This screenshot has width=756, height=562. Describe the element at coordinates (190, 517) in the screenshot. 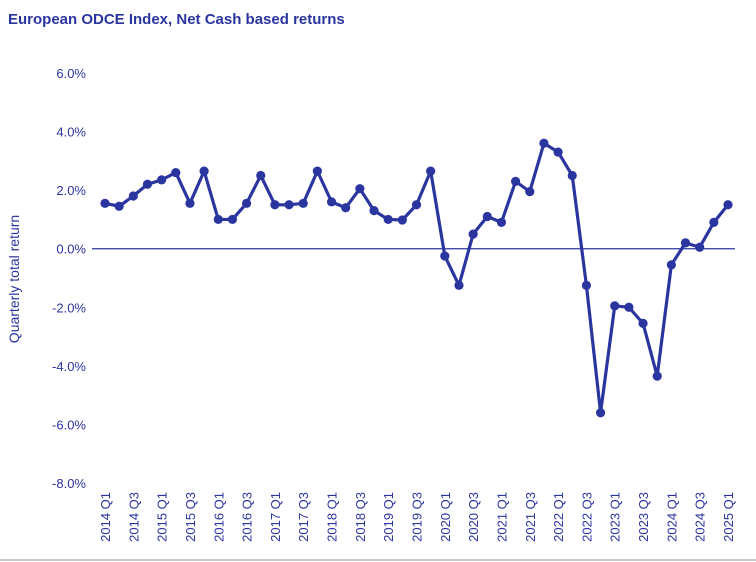

I see `x-tick-label: 2015 Q3` at that location.